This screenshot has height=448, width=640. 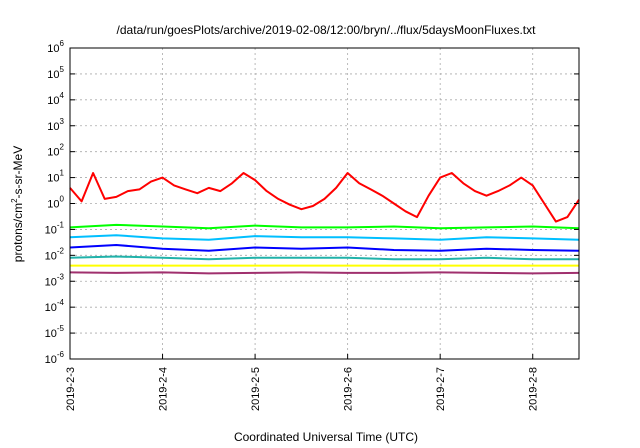 I want to click on y-tick-label: 10⁶, so click(x=55, y=47).